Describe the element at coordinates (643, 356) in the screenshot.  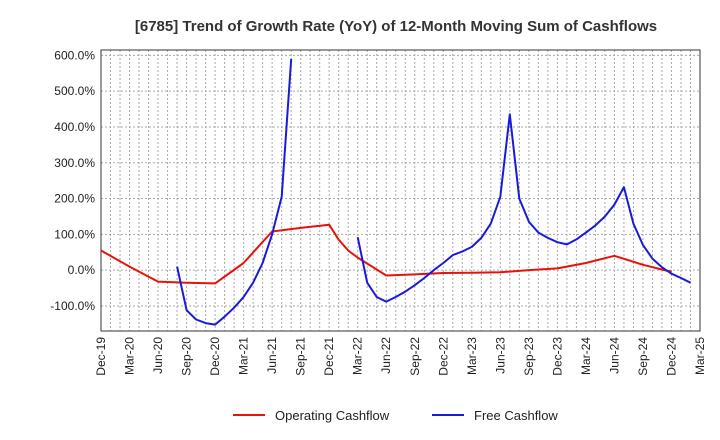
I see `x-tick-label: Sep-24` at that location.